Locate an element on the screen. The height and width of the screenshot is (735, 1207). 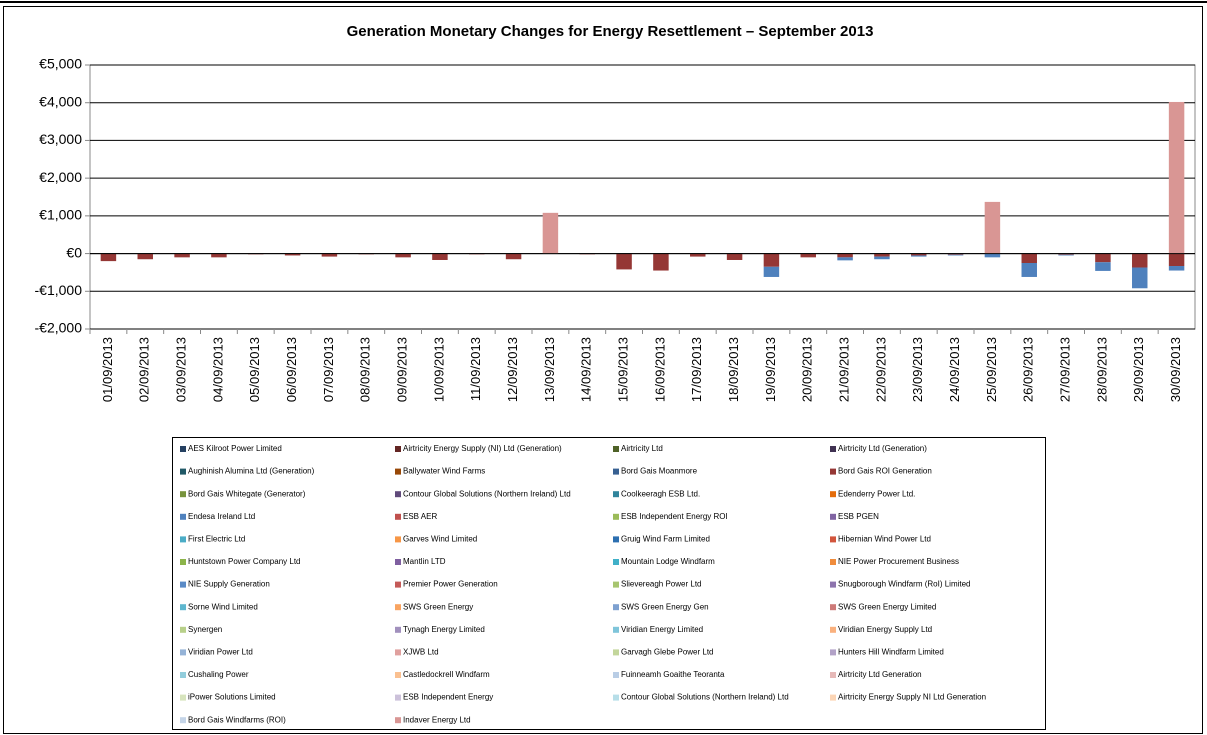
legend-label: Viridian Energy Limited is located at coordinates (662, 629).